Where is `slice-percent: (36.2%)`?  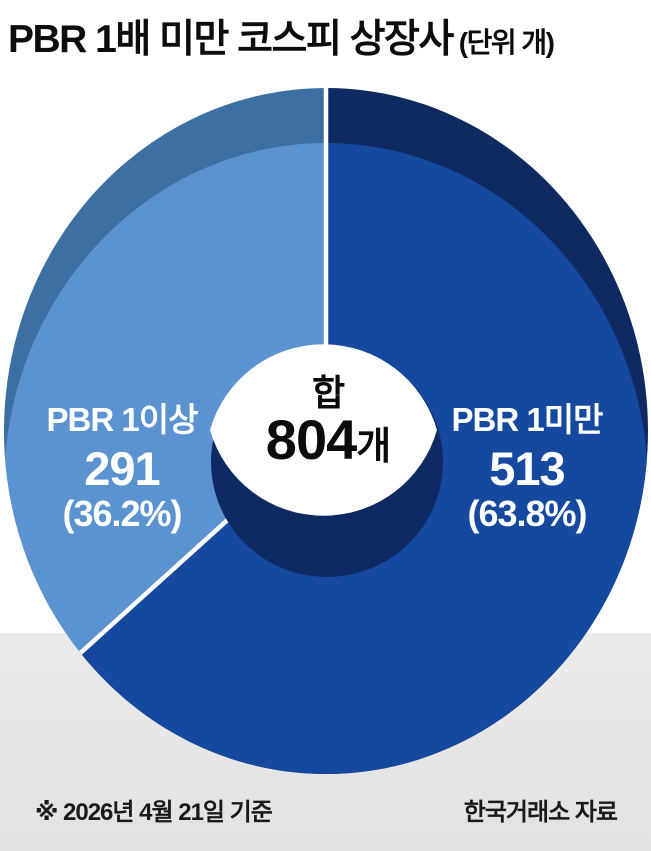 slice-percent: (36.2%) is located at coordinates (122, 513).